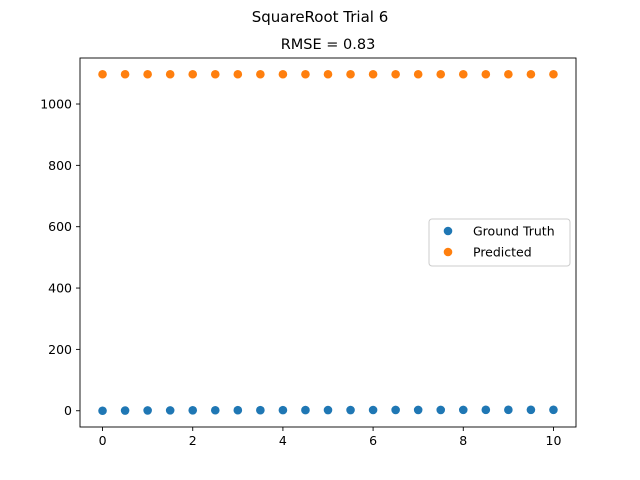  What do you see at coordinates (328, 45) in the screenshot?
I see `chart-title: RMSE = 0.83` at bounding box center [328, 45].